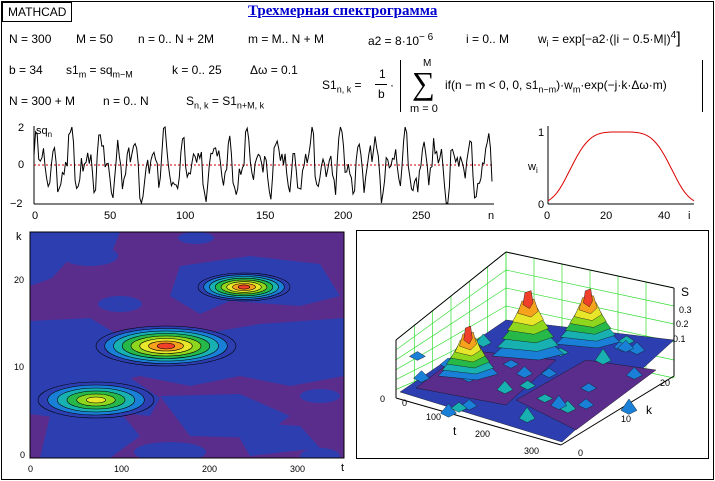 This screenshot has width=715, height=481. I want to click on sum-body-head: if(n − m < 0, 0, s1, so click(492, 85).